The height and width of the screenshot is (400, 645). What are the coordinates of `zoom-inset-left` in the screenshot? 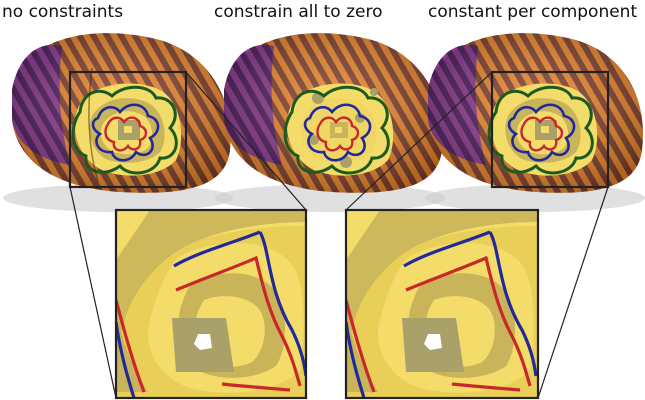 It's located at (211, 304).